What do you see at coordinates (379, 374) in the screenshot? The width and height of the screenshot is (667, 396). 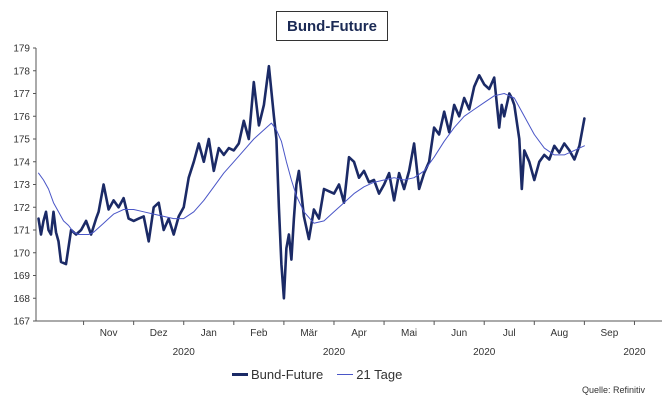 I see `legend-label-21-tage: 21 Tage` at bounding box center [379, 374].